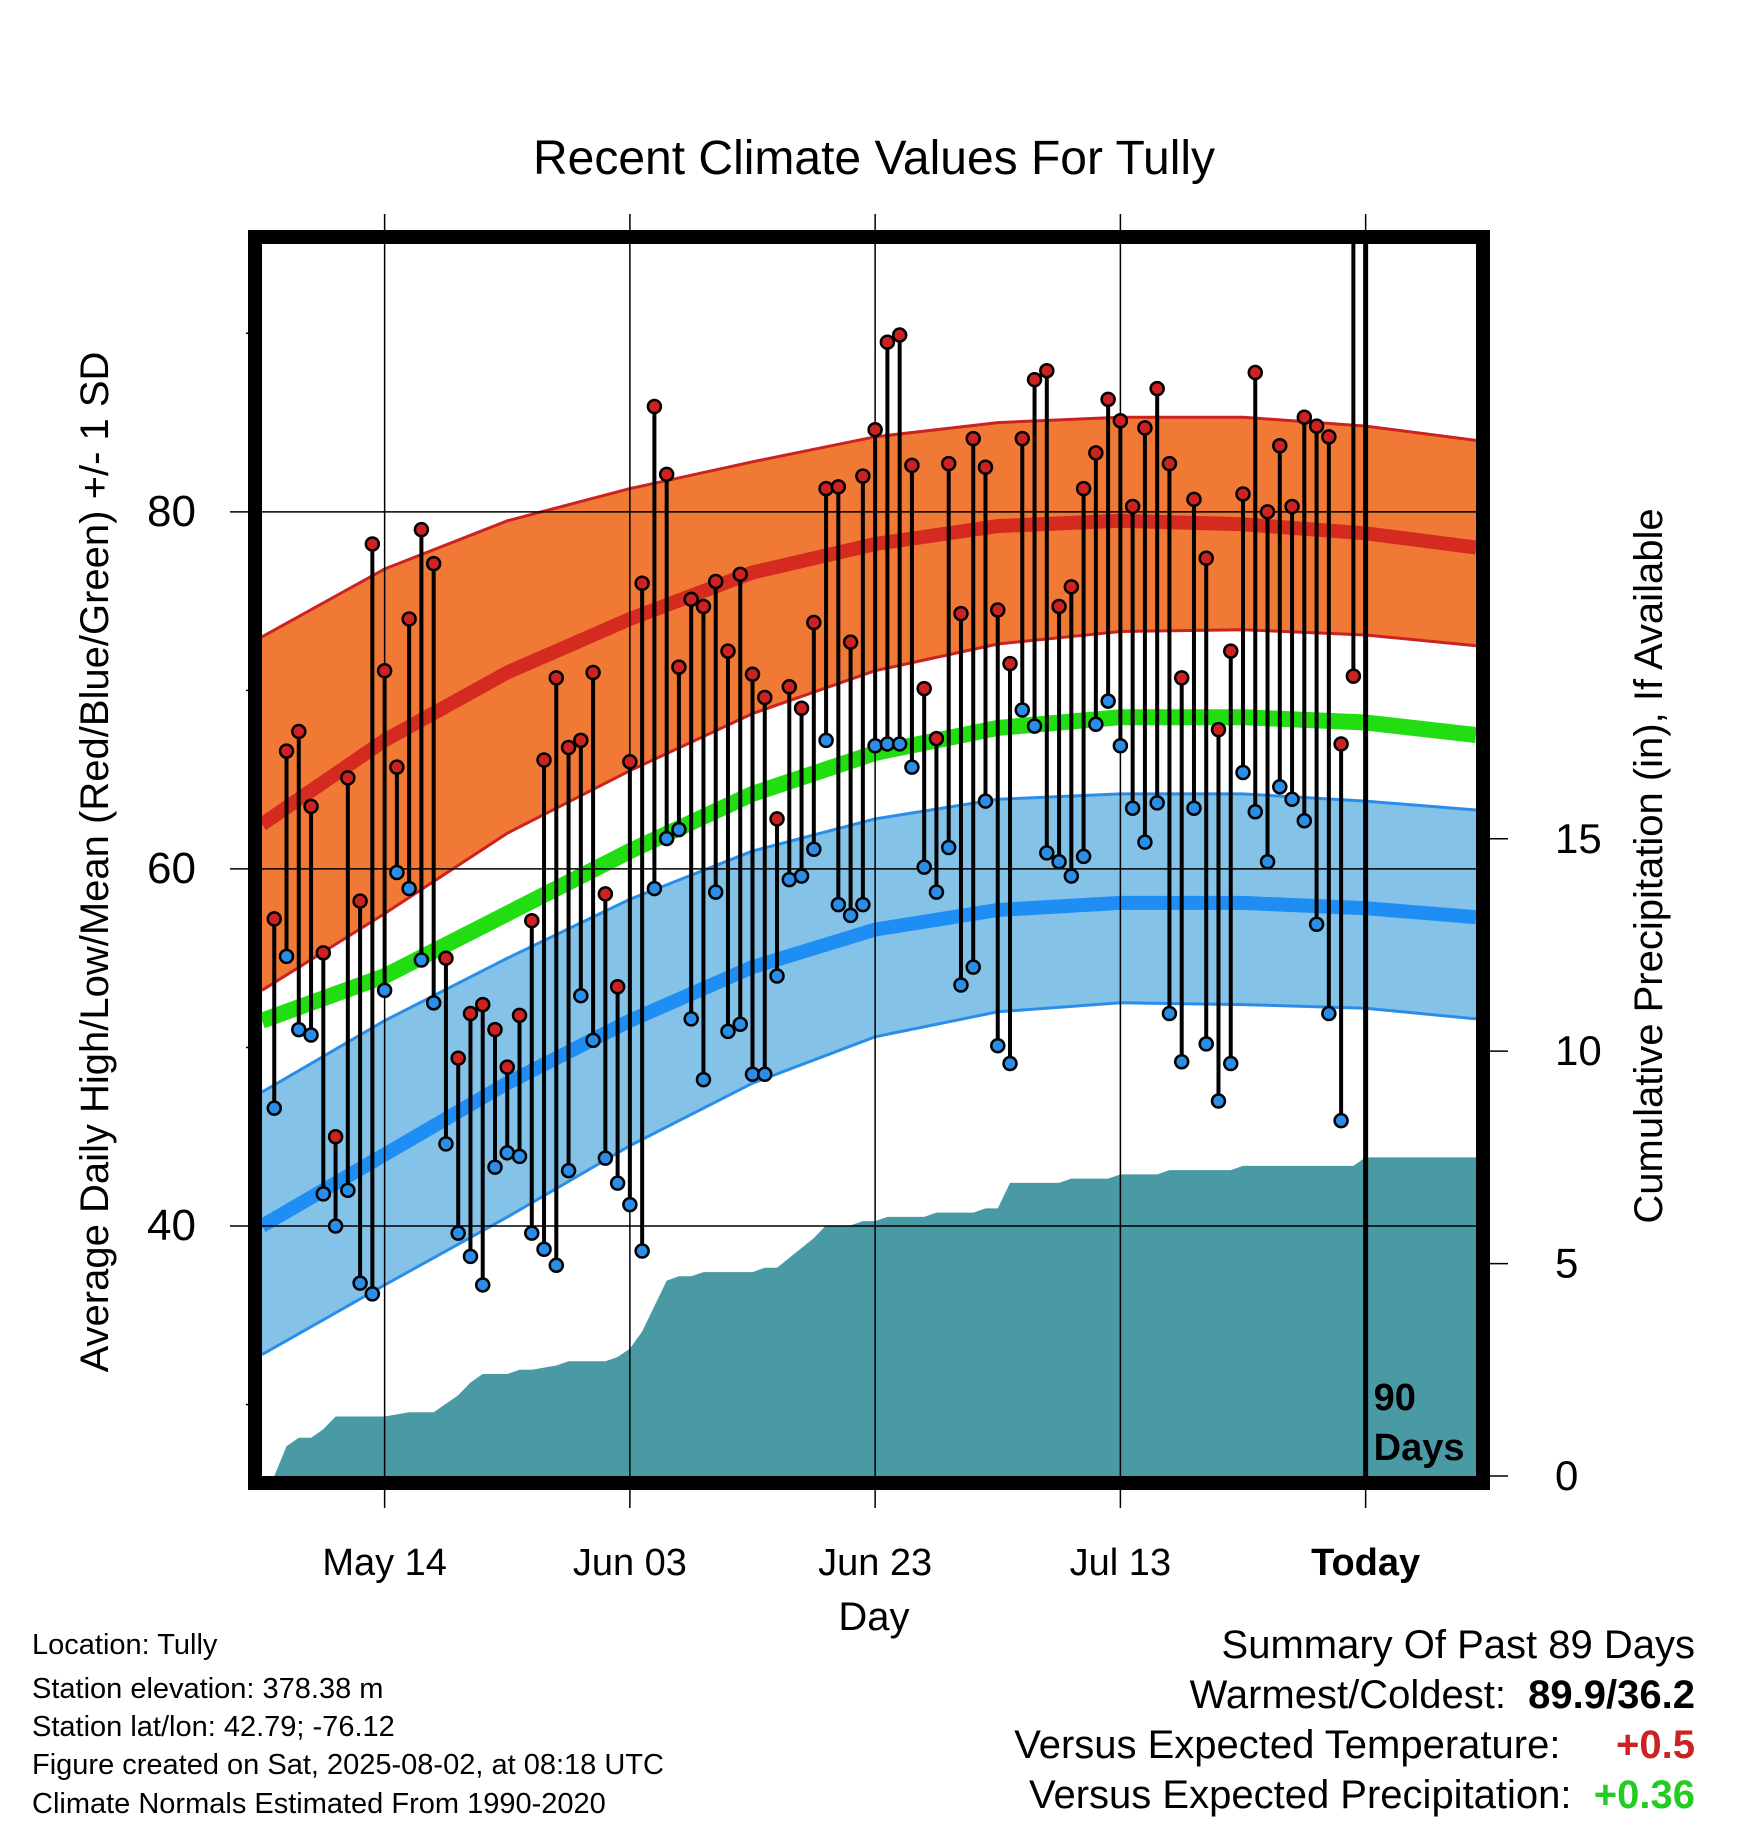 The height and width of the screenshot is (1828, 1748). Describe the element at coordinates (1611, 1695) in the screenshot. I see `warm-cold-value: 89.9/36.2` at that location.